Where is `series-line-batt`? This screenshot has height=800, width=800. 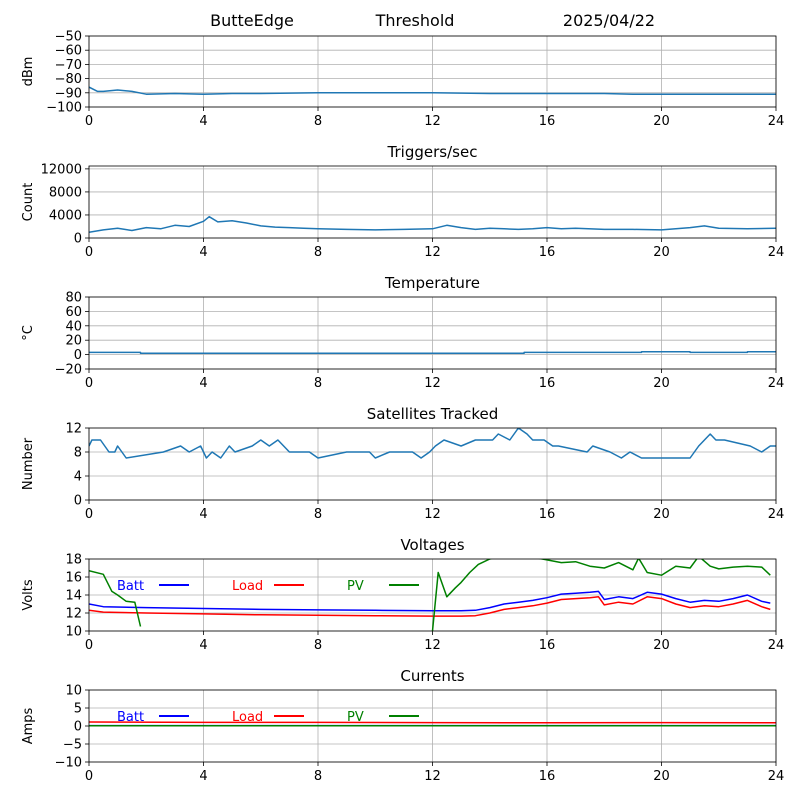
series-line-batt is located at coordinates (430, 601).